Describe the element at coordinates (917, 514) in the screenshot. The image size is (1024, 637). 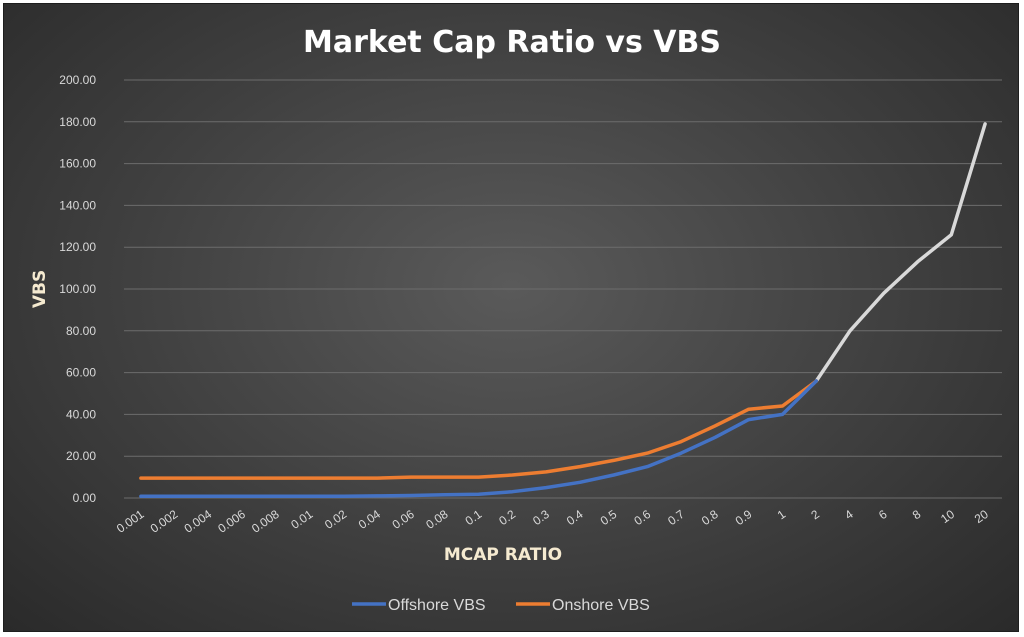
I see `x-tick-label: 8` at that location.